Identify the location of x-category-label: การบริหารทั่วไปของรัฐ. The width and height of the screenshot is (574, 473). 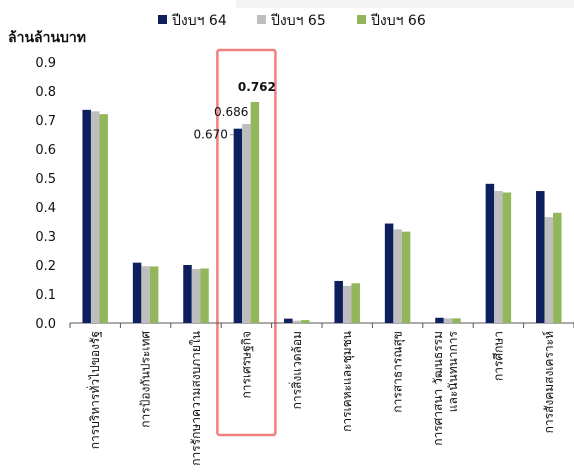
(94, 390).